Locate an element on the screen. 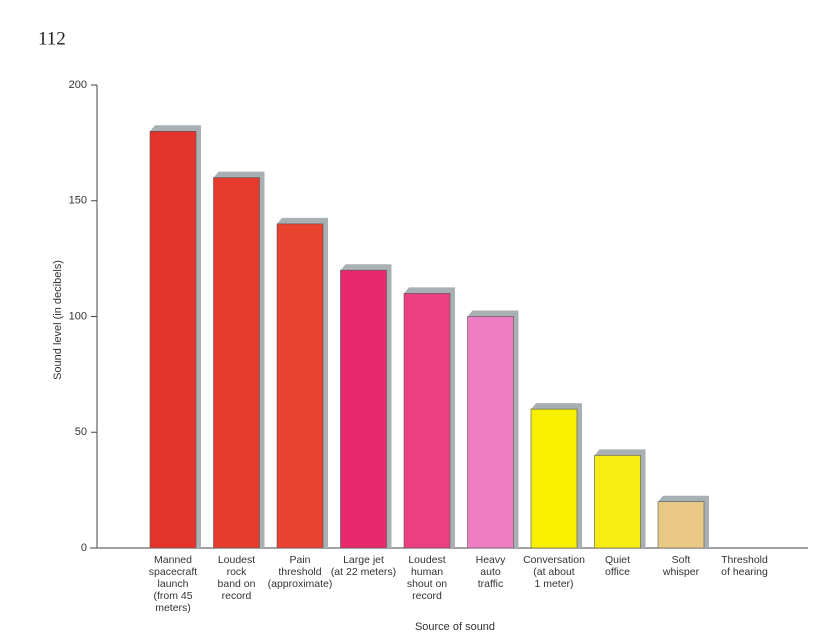 The height and width of the screenshot is (635, 815). y-axis-label: Sound level (in decibels) is located at coordinates (58, 320).